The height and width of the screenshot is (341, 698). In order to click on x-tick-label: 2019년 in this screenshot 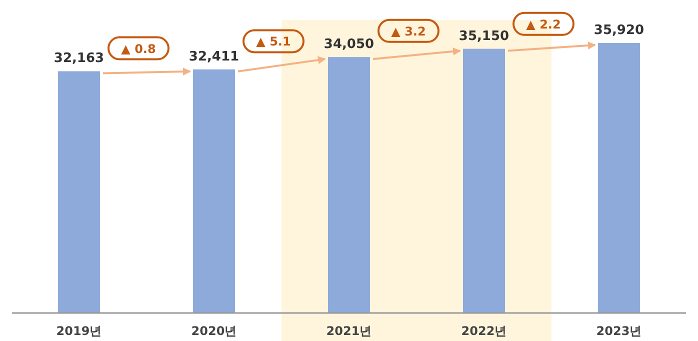, I will do `click(79, 331)`.